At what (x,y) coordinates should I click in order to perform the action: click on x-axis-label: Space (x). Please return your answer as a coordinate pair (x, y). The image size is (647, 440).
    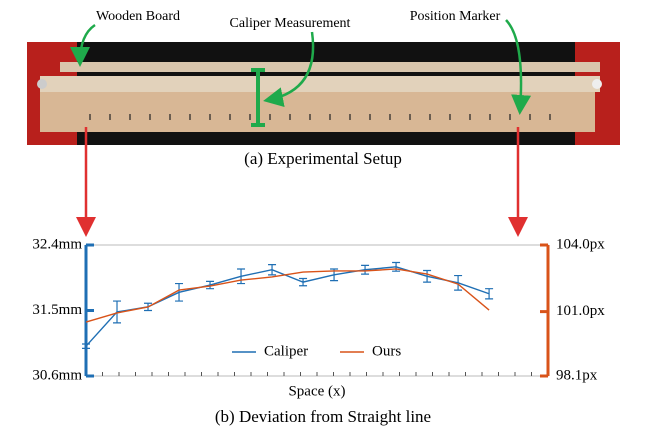
    Looking at the image, I should click on (316, 391).